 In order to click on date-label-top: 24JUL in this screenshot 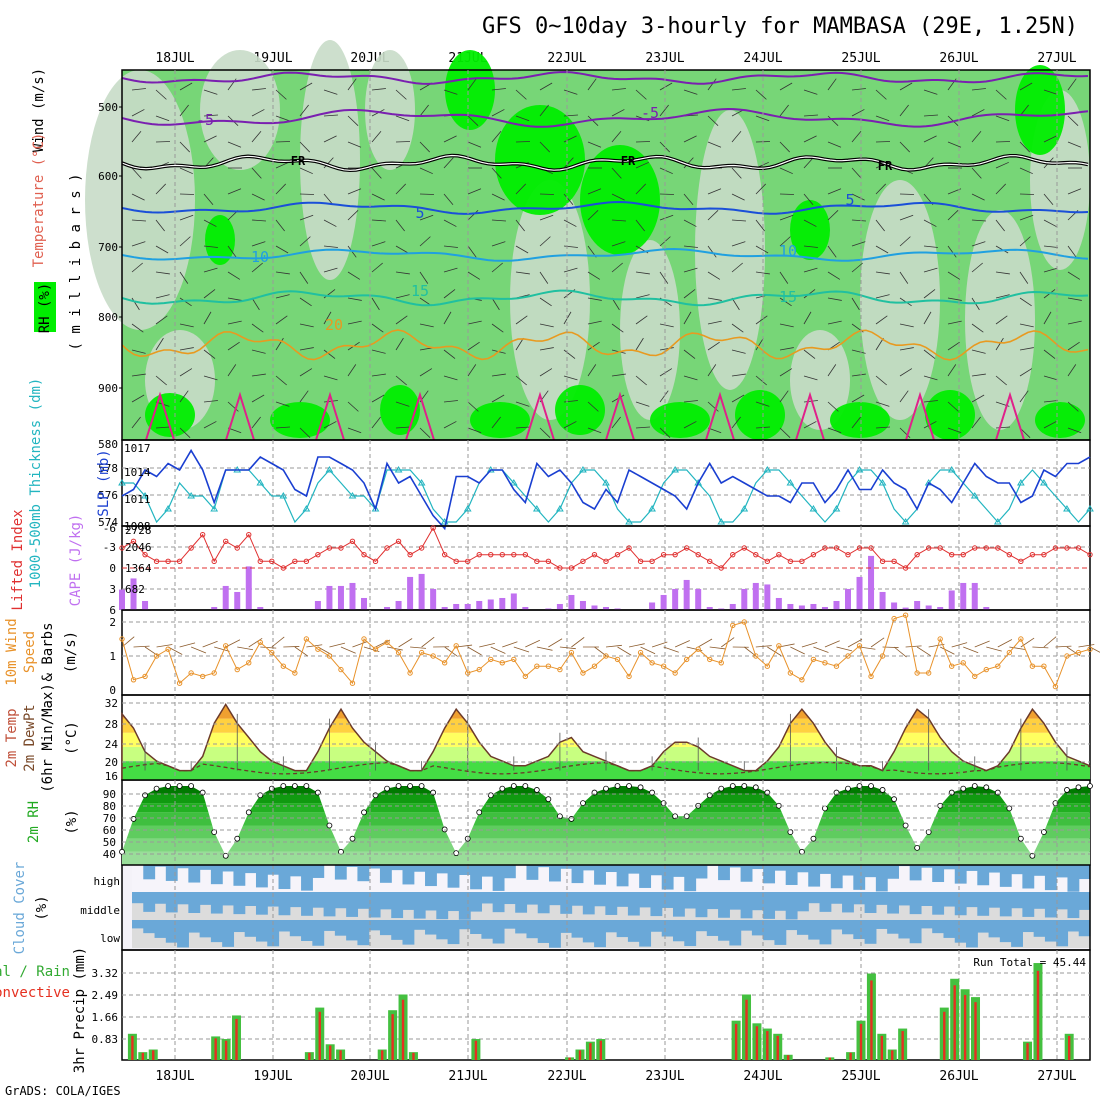, I will do `click(762, 58)`.